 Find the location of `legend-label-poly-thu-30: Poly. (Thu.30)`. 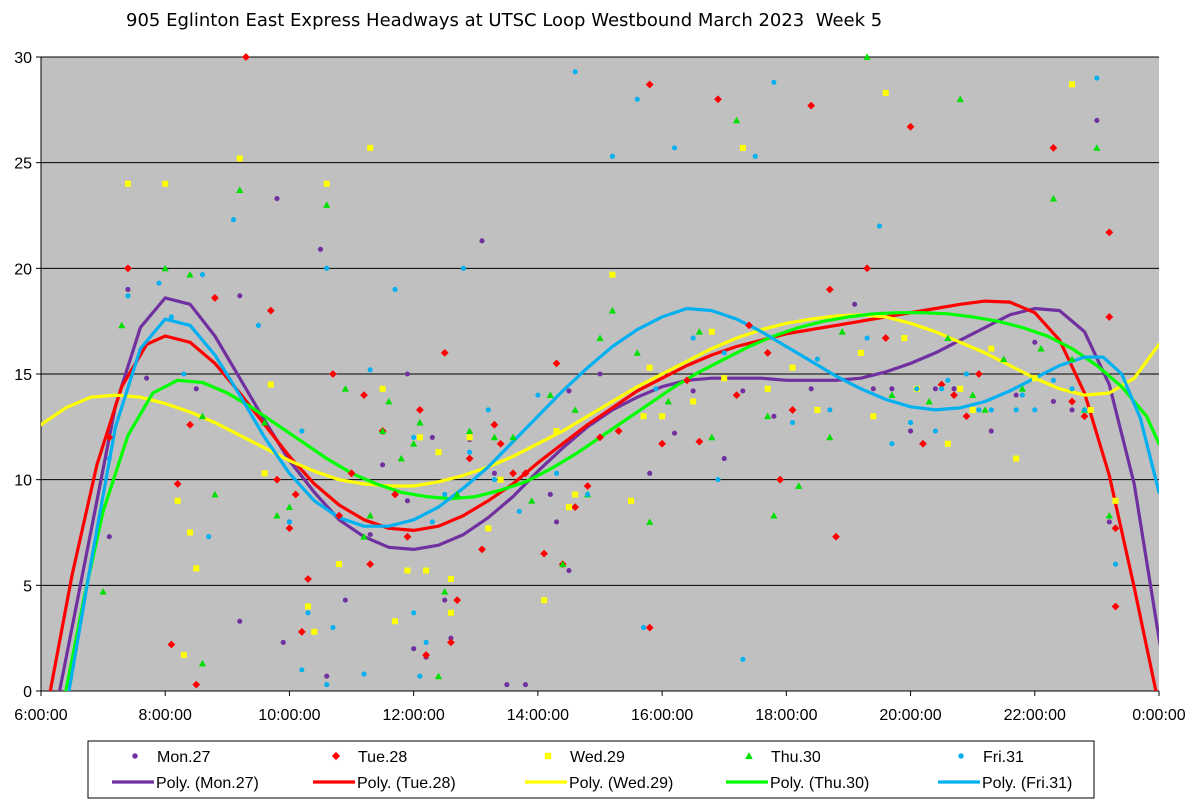

legend-label-poly-thu-30: Poly. (Thu.30) is located at coordinates (819, 783).